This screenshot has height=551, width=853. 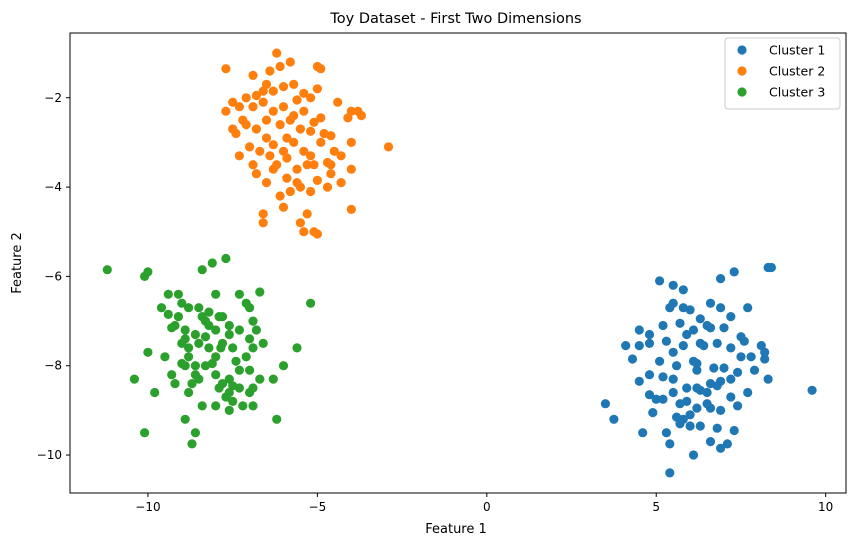 I want to click on x-tick-label: 10, so click(x=825, y=507).